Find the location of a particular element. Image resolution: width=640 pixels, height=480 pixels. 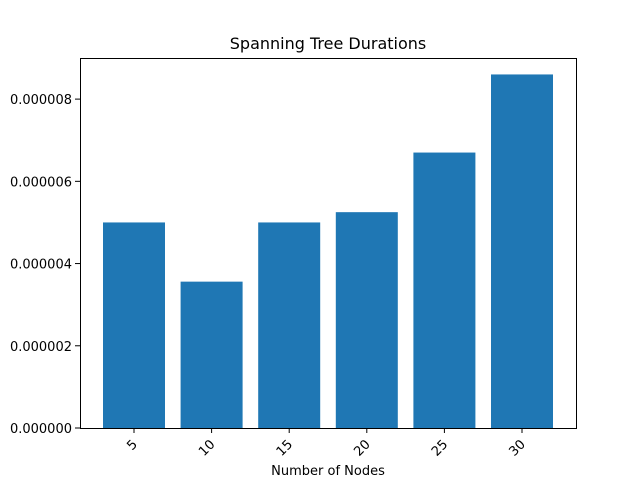

x-tick-label: 5 is located at coordinates (132, 445).